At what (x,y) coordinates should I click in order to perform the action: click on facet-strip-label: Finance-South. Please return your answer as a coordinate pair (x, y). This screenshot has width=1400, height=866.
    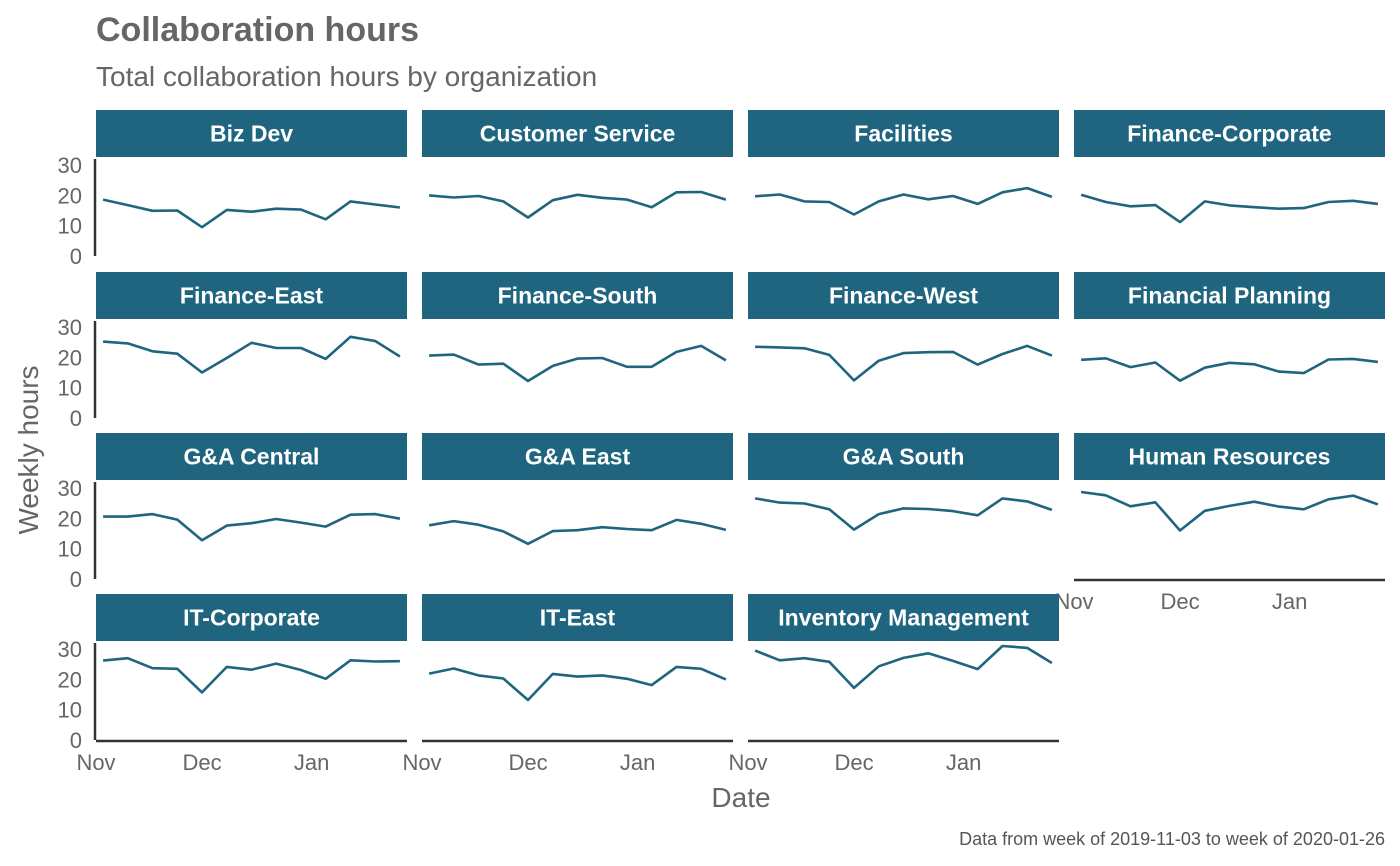
    Looking at the image, I should click on (578, 296).